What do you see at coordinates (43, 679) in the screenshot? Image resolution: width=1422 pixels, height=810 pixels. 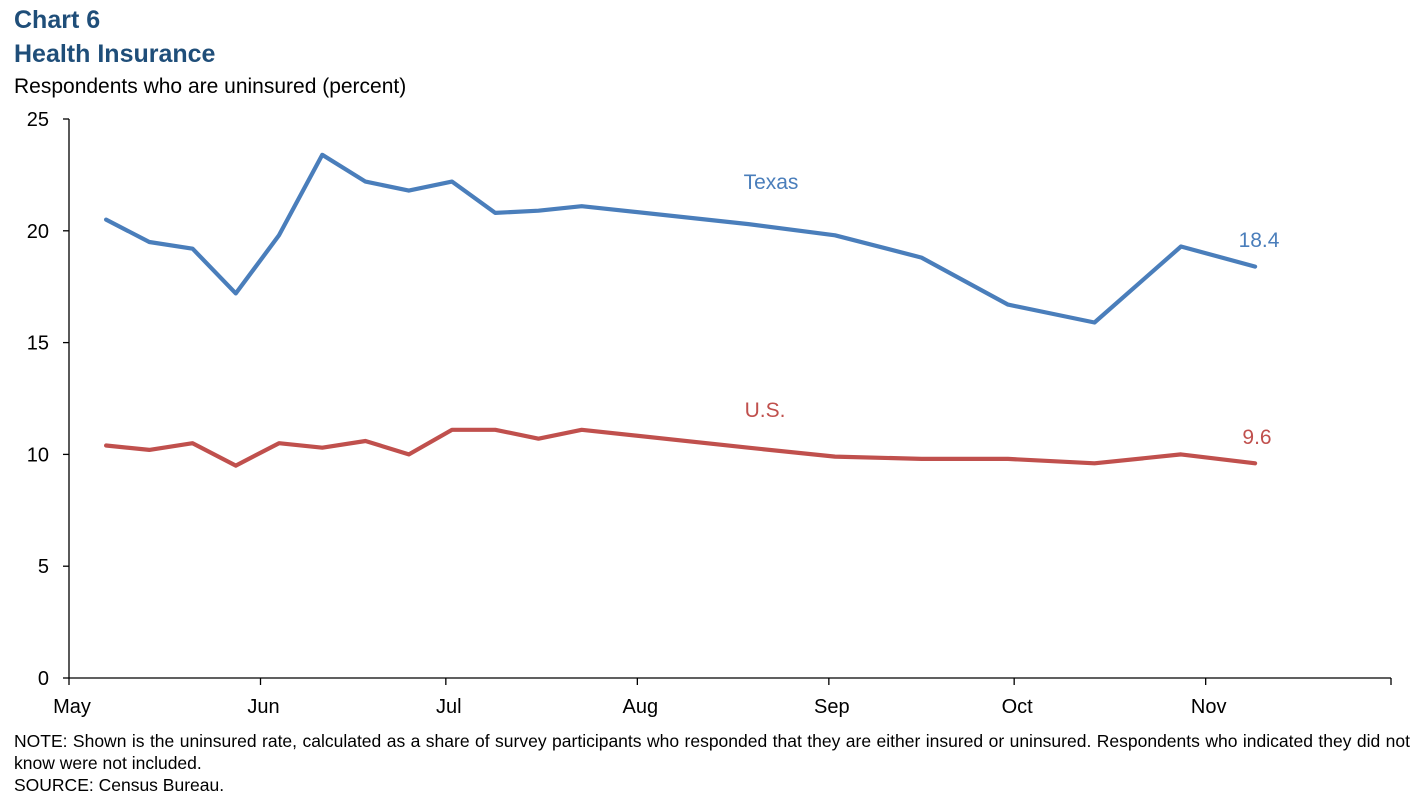 I see `y-tick-label: 0` at bounding box center [43, 679].